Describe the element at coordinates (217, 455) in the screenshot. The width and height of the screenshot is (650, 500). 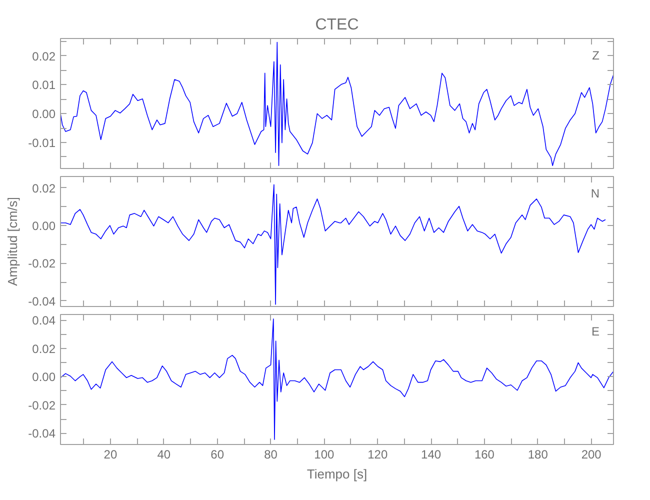
I see `x-tick-label: 60` at that location.